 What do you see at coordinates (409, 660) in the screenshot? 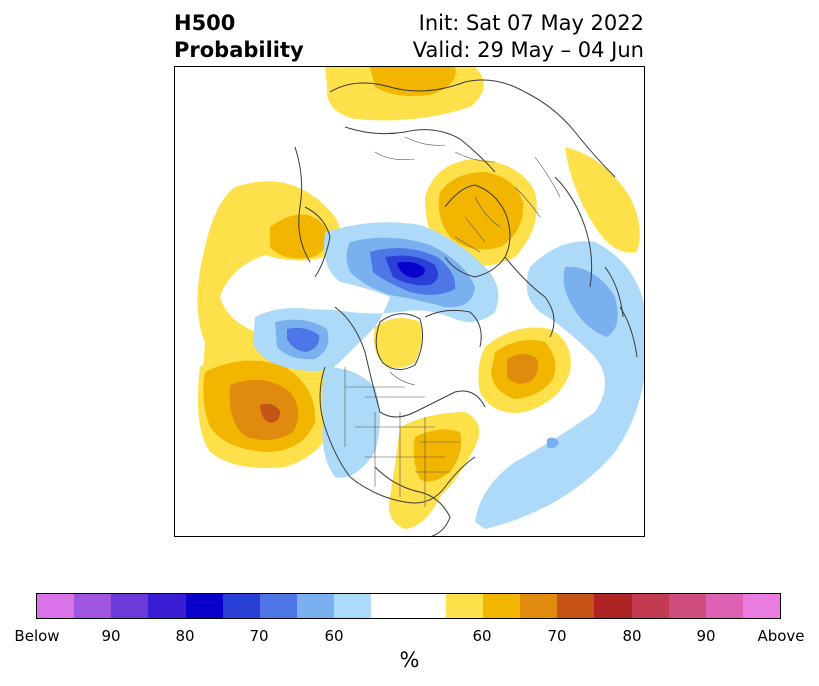
I see `colorbar-unit: %` at bounding box center [409, 660].